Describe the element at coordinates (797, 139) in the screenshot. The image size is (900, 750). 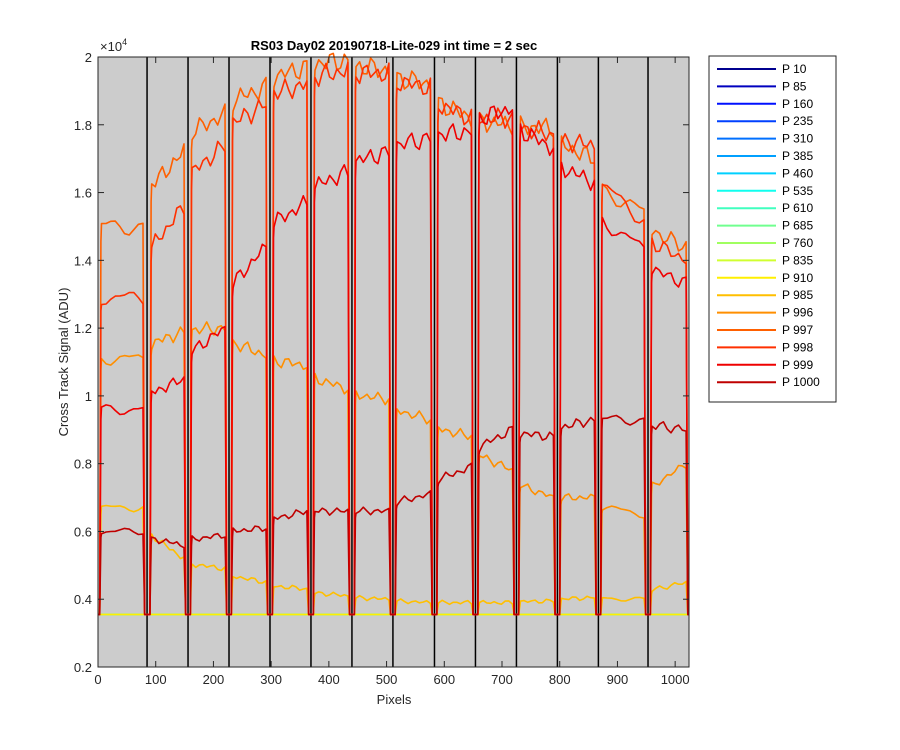
I see `legend-entry: P 310` at that location.